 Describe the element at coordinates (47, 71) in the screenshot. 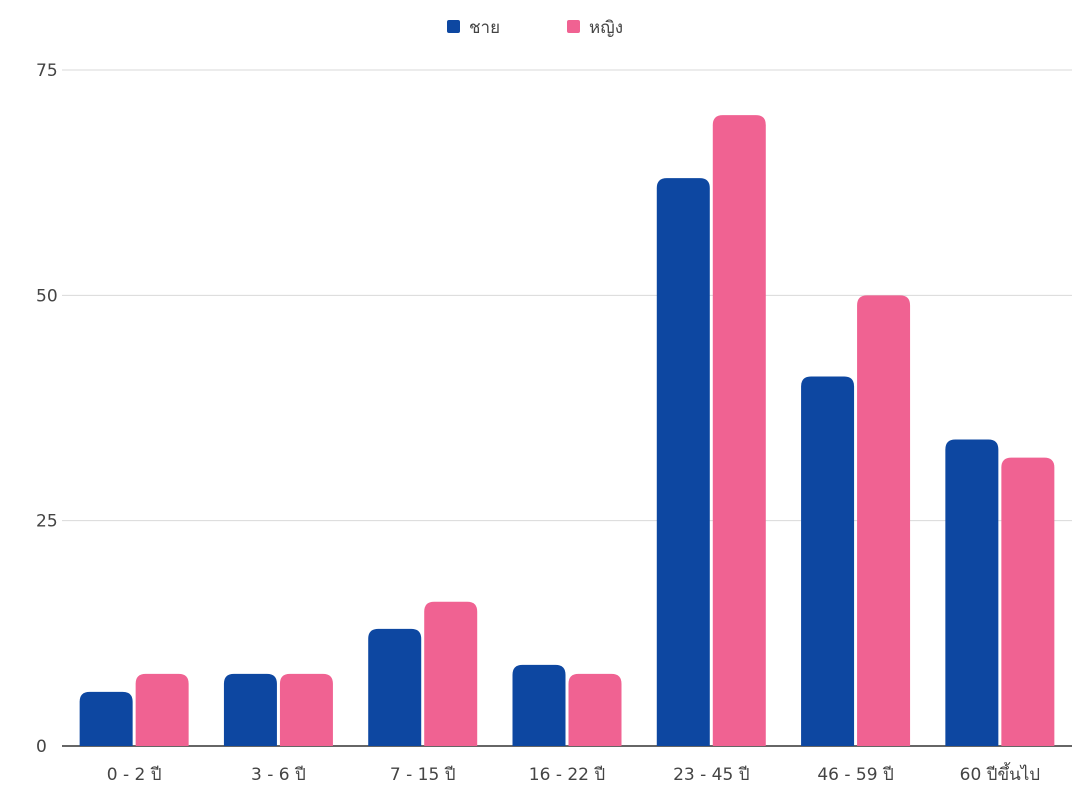

I see `y-tick-label: 75` at that location.